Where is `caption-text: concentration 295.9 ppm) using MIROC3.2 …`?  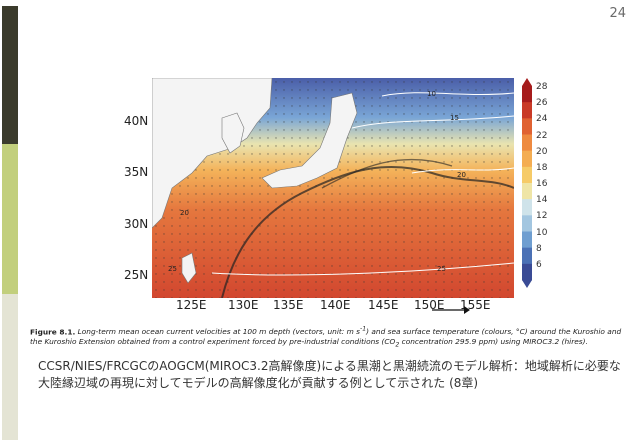
caption-text: concentration 295.9 ppm) using MIROC3.2 … is located at coordinates (493, 342).